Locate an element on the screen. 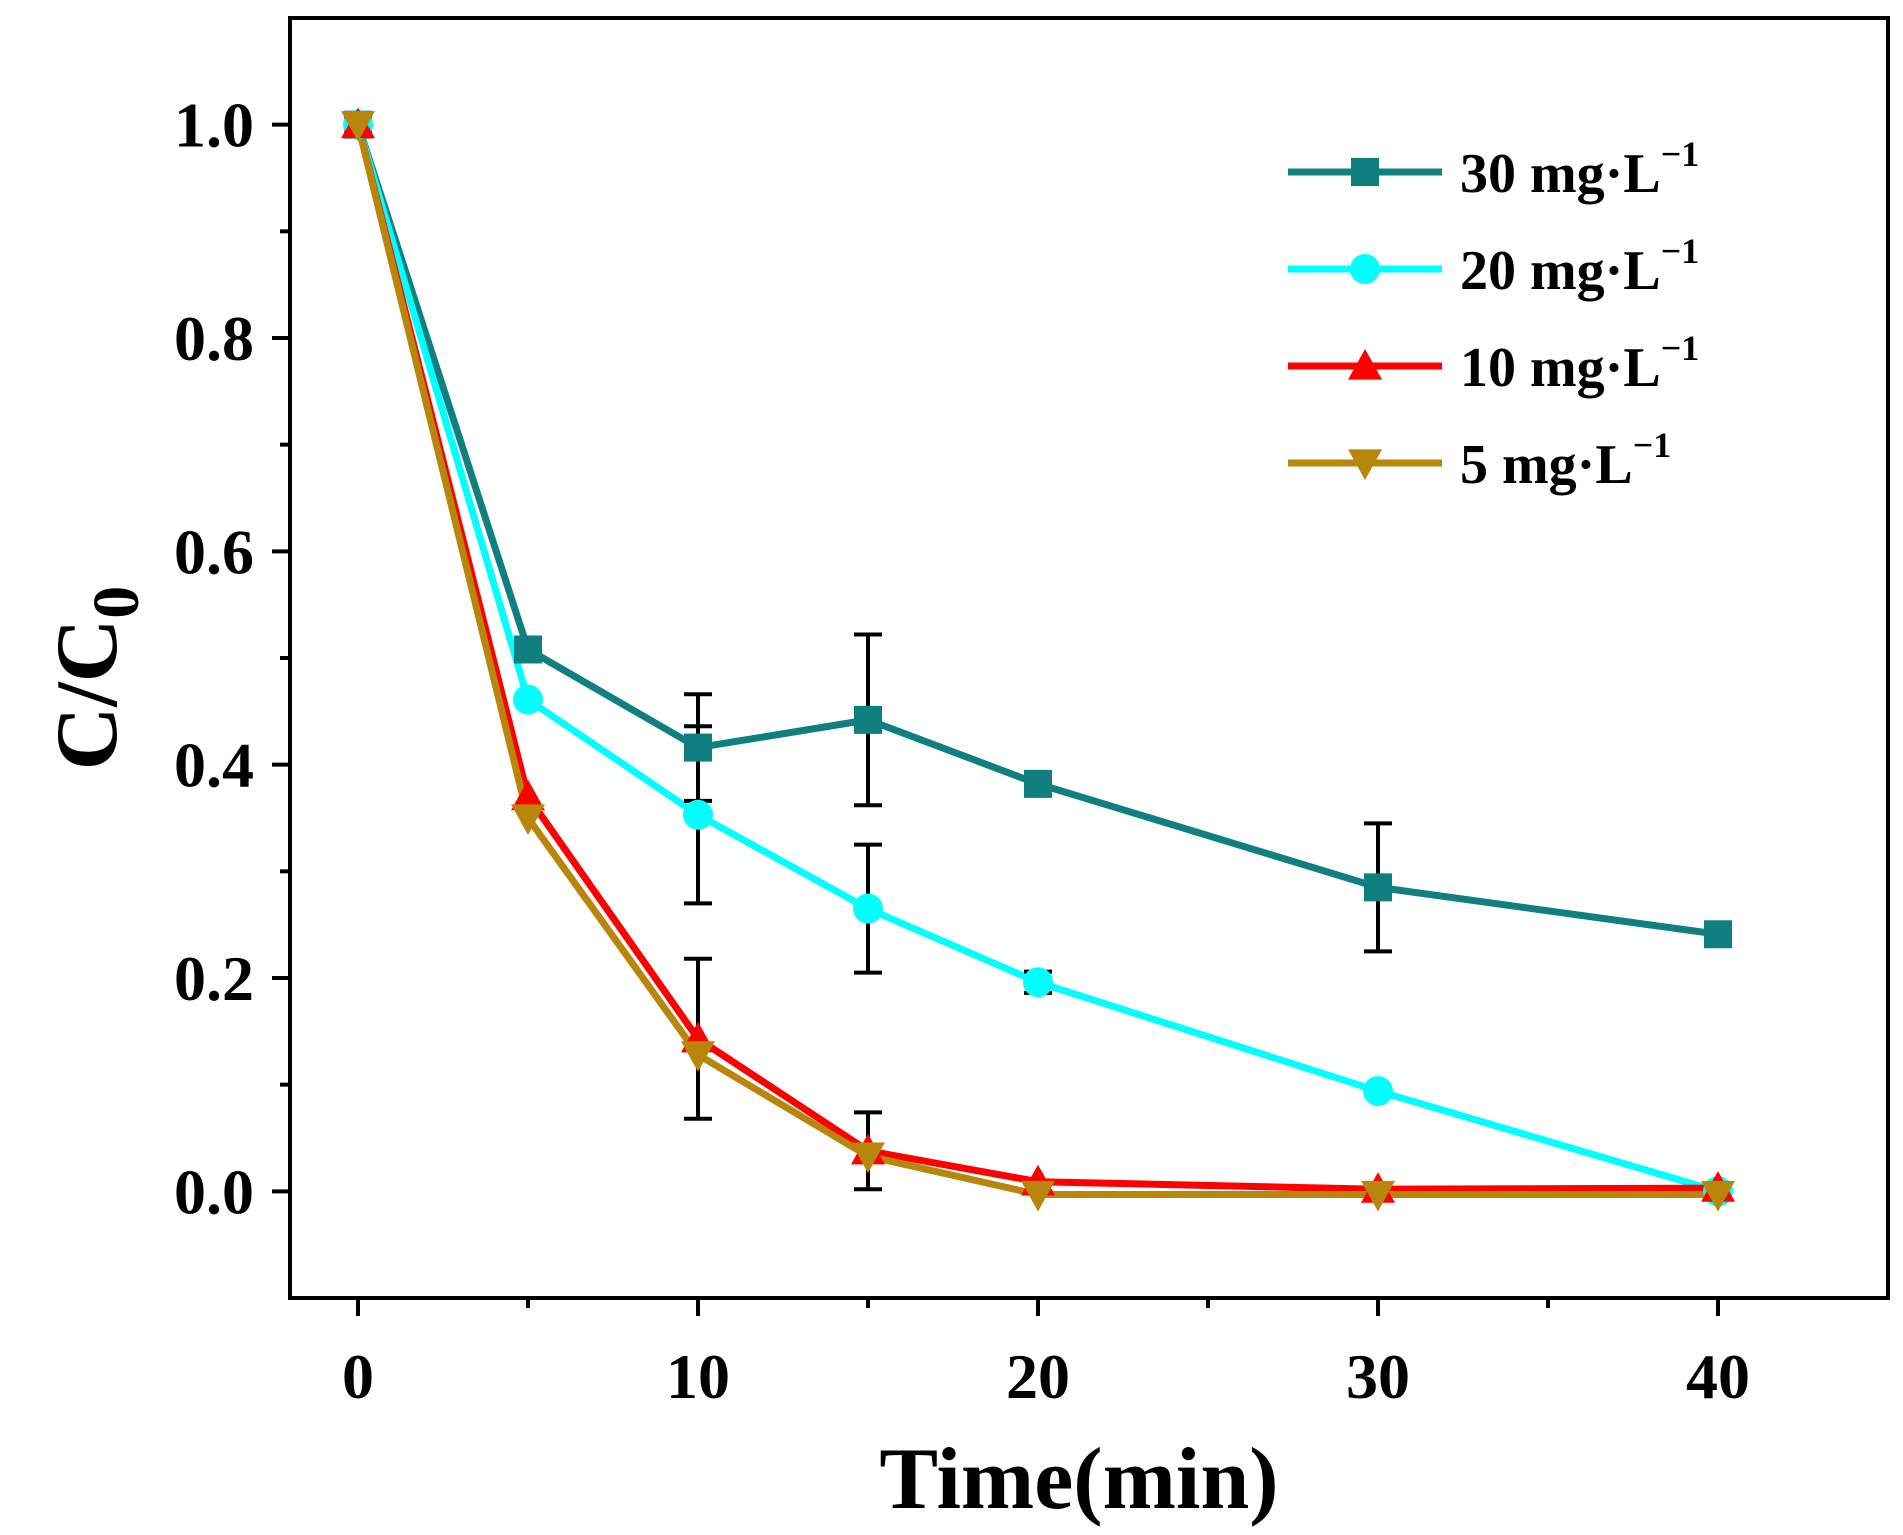  y-tick-label: 0.8 is located at coordinates (214, 338).